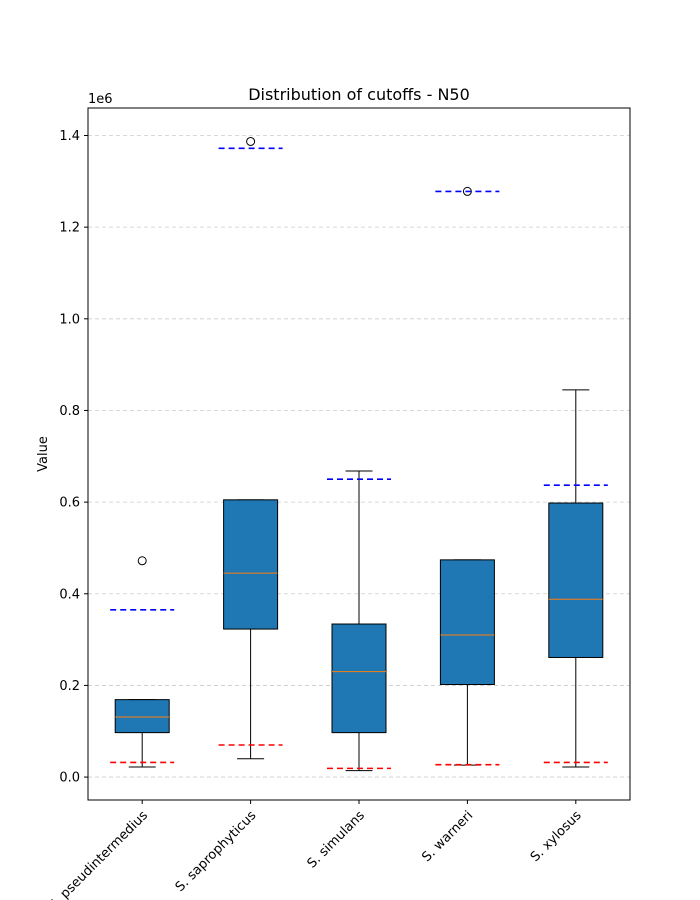  What do you see at coordinates (73, 457) in the screenshot?
I see `y-axis: 0.0 0.2 0.4 0.6 0.8 1.0 1.2 1.4` at bounding box center [73, 457].